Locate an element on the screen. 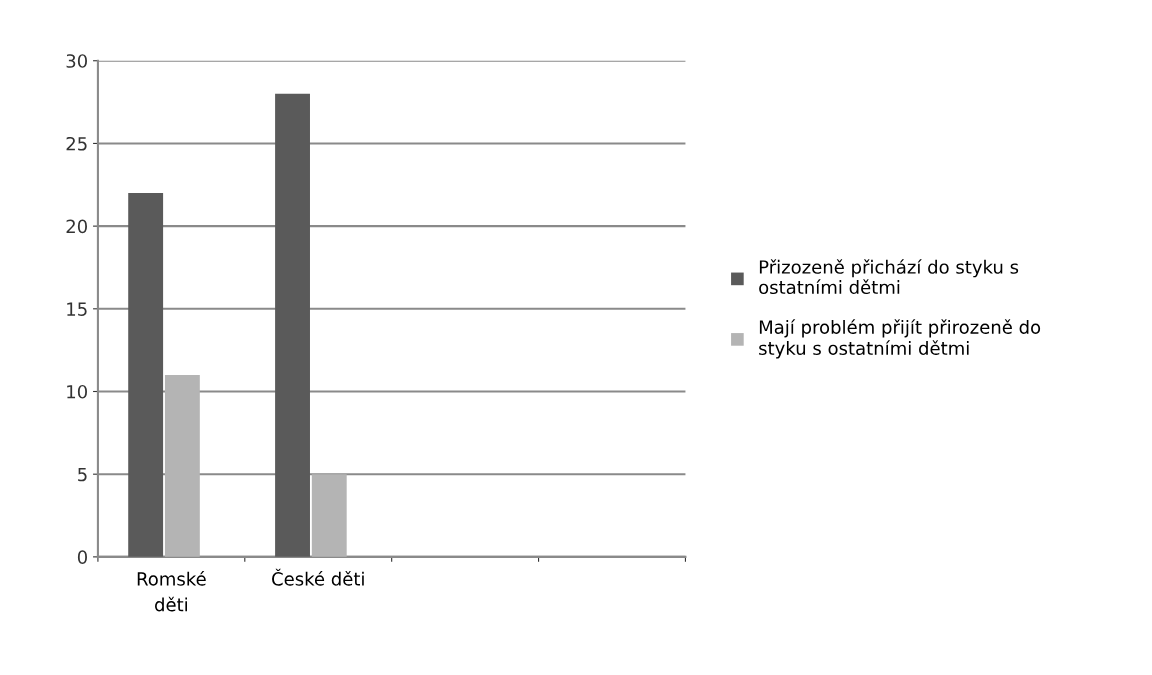 This screenshot has height=675, width=1152. y-tick-label: 25 is located at coordinates (76, 143).